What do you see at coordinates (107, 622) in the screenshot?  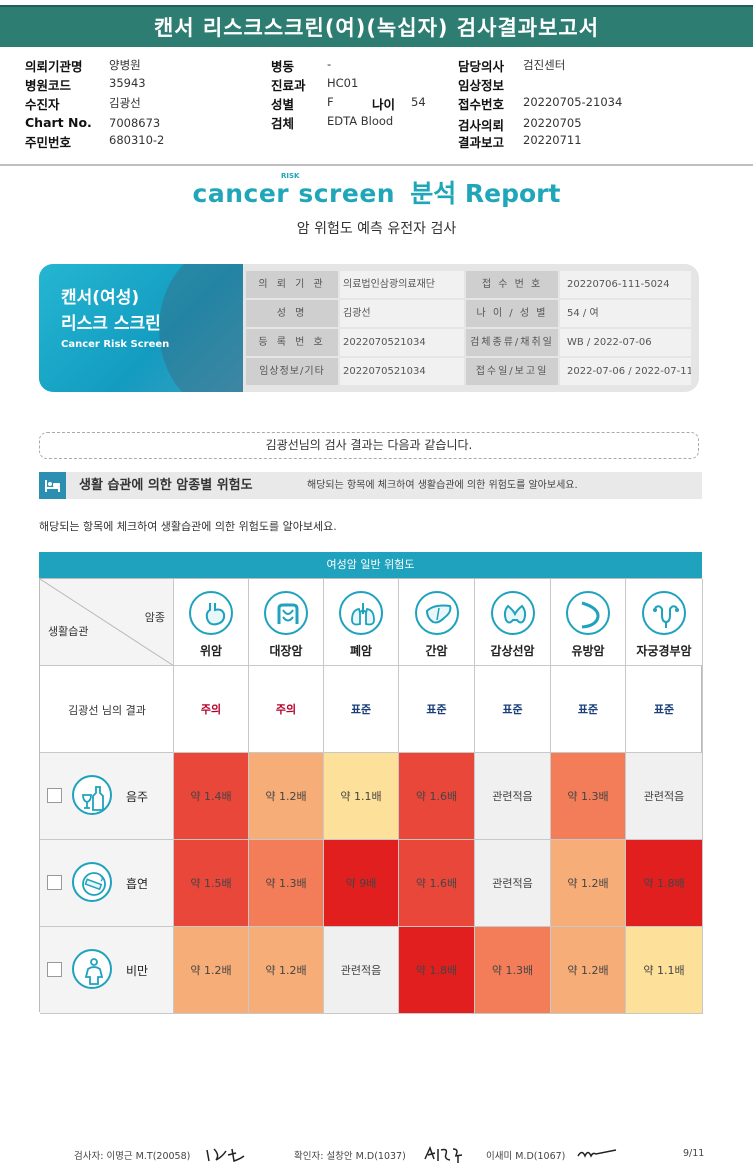 I see `table-corner: 암종 생활습관` at bounding box center [107, 622].